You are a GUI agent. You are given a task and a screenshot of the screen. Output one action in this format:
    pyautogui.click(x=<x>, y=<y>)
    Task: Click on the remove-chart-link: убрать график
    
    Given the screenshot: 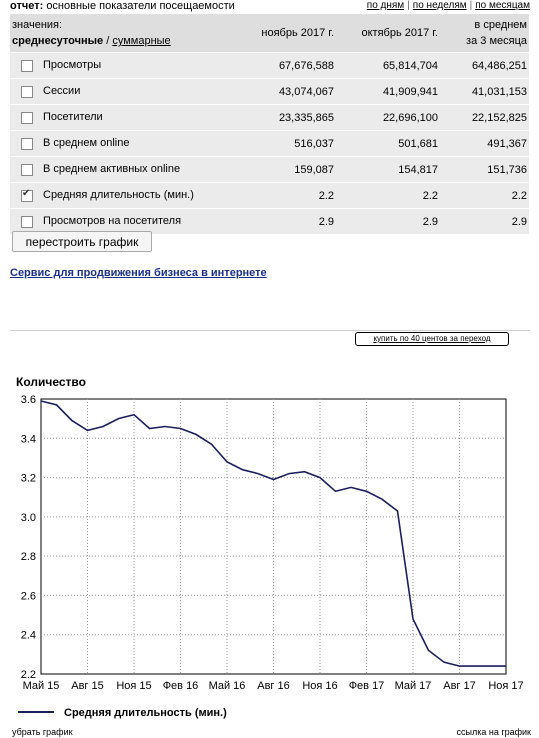 What is the action you would take?
    pyautogui.click(x=42, y=732)
    